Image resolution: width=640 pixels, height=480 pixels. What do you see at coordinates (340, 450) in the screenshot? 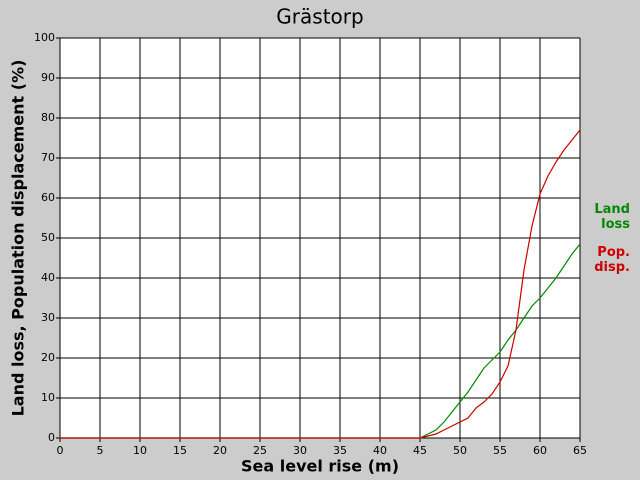
I see `x-tick-label: 35` at bounding box center [340, 450].